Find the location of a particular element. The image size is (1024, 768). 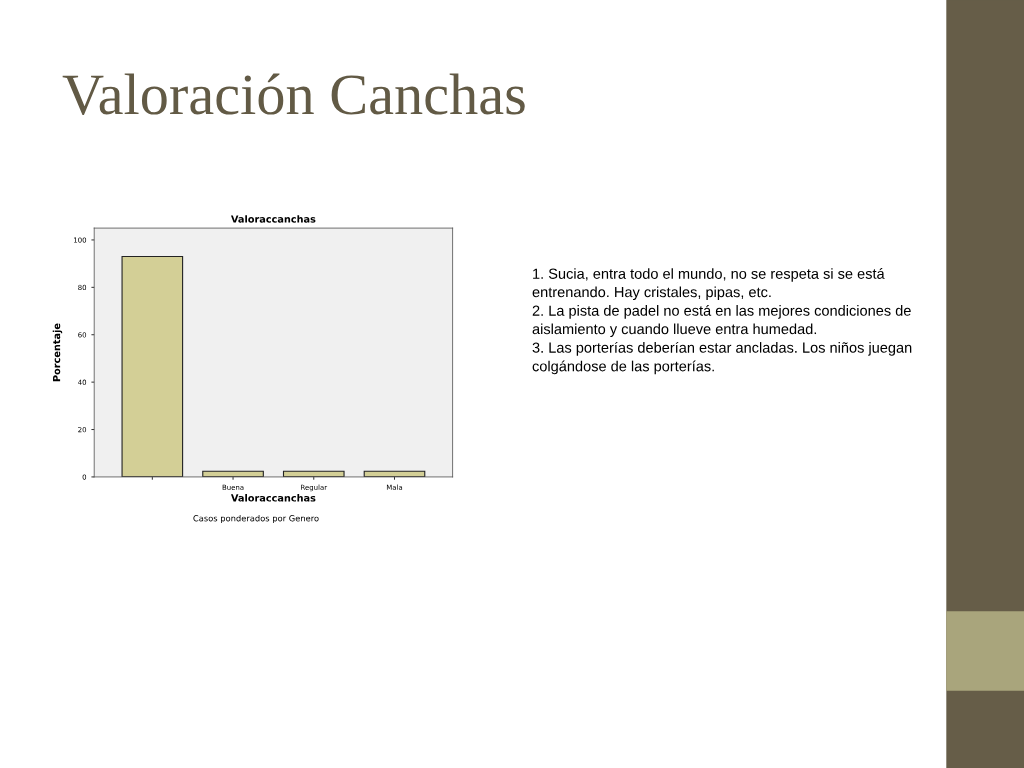

y-axis-title: Porcentaje is located at coordinates (57, 352).